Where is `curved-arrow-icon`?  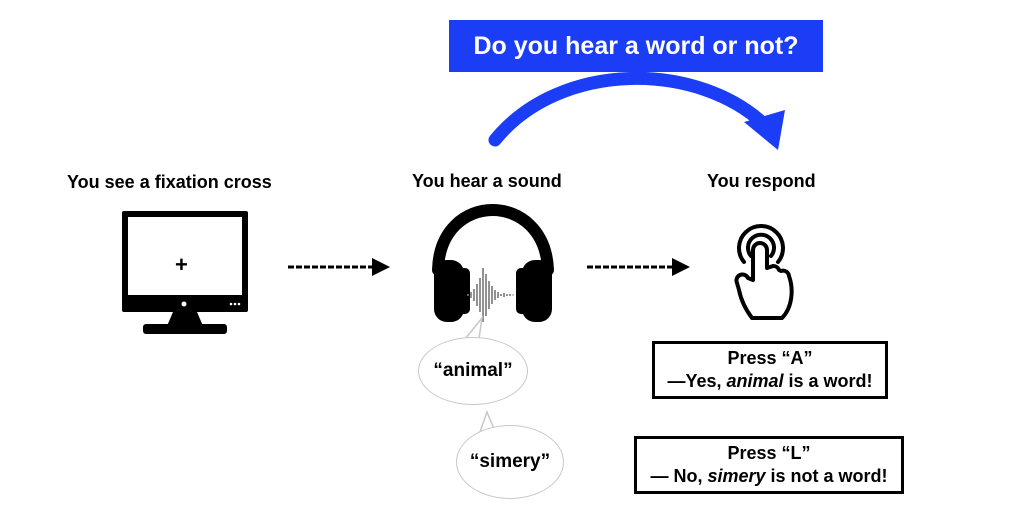
curved-arrow-icon is located at coordinates (636, 110).